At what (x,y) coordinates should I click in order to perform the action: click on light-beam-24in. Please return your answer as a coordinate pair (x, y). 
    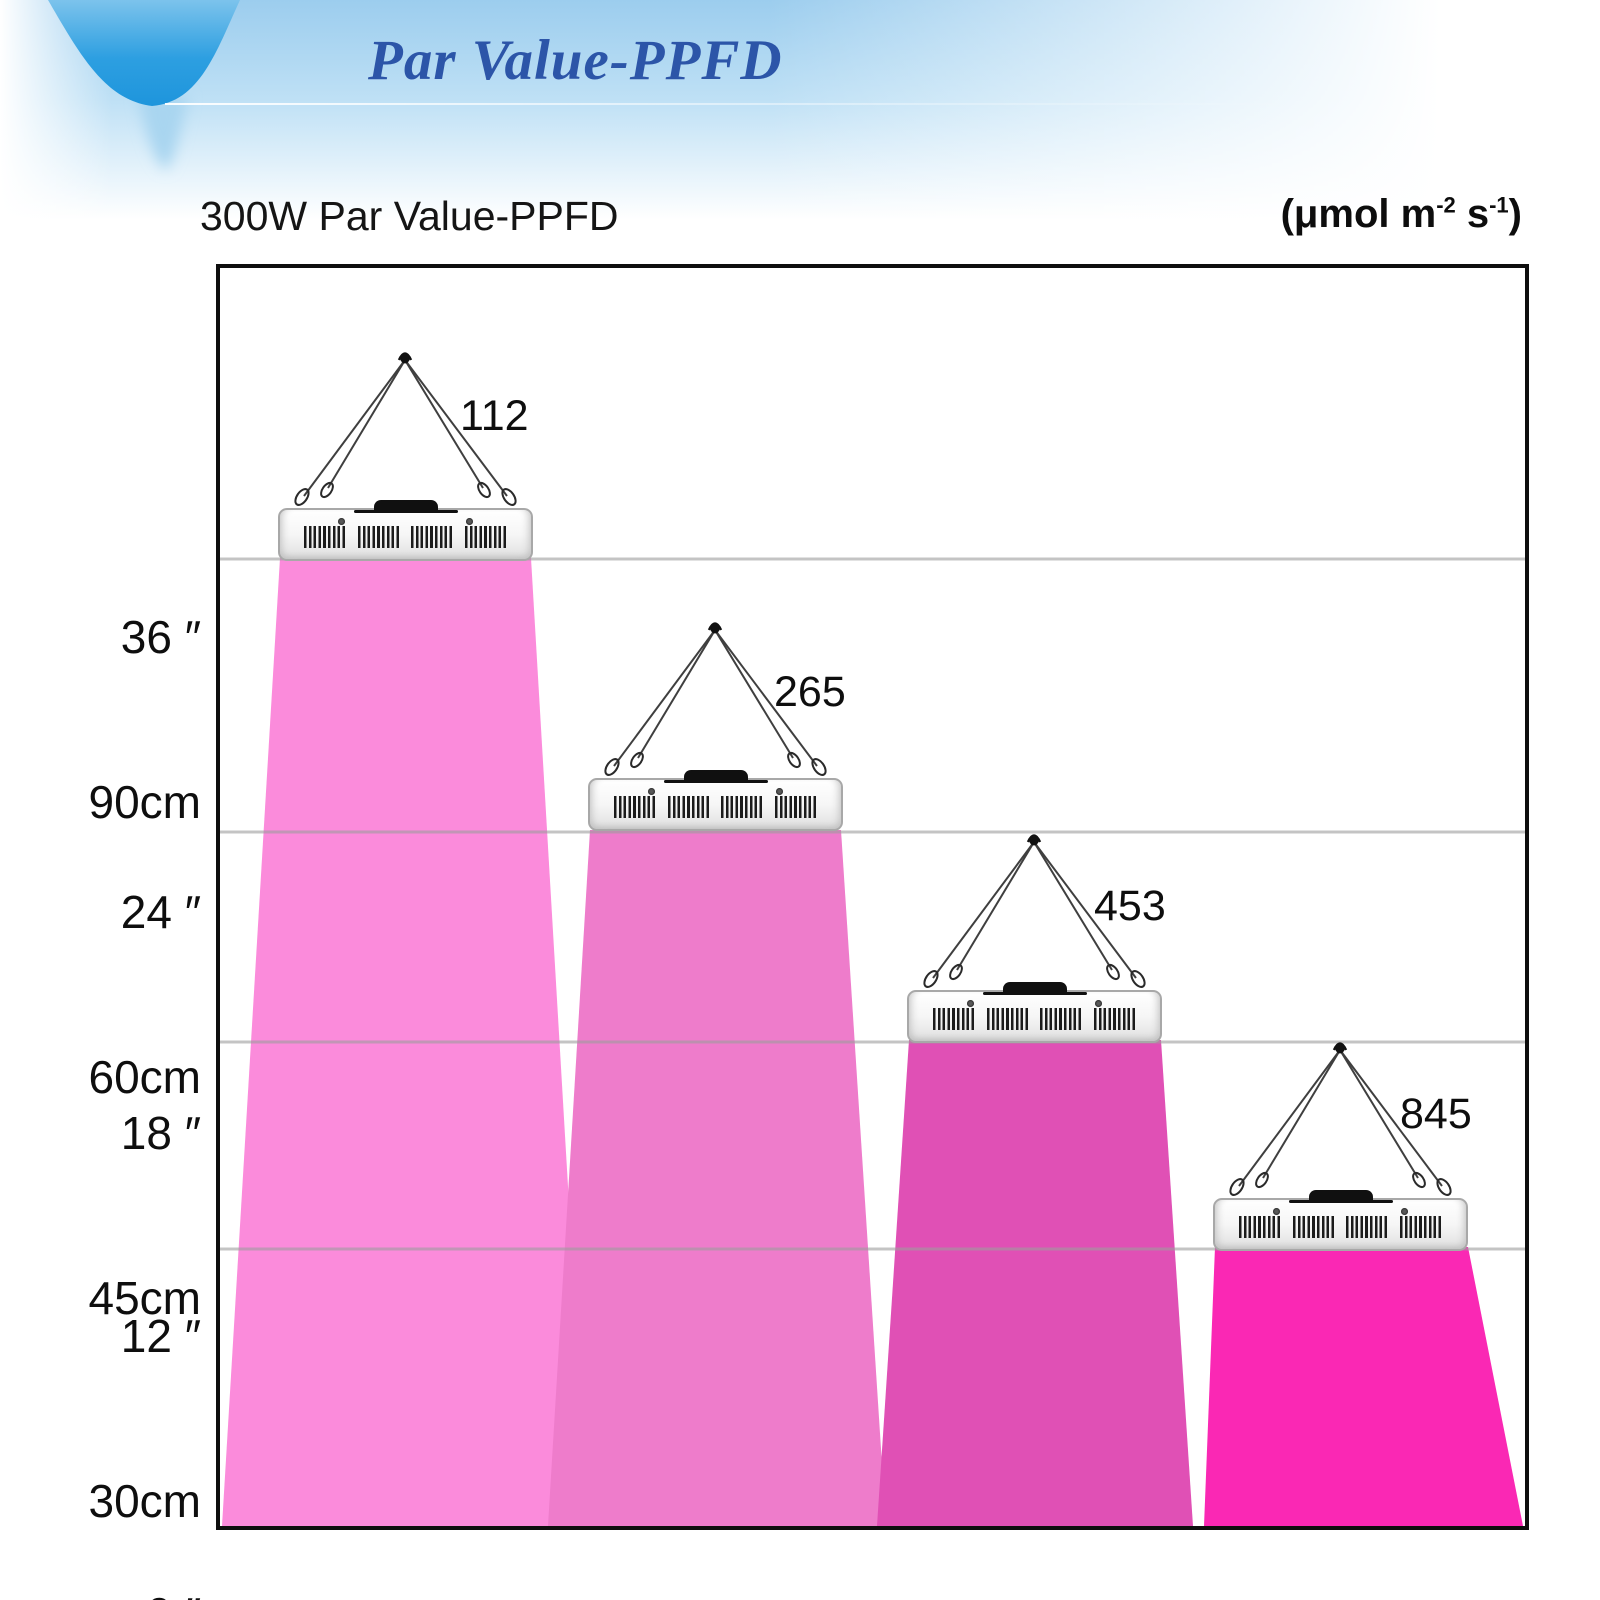
    Looking at the image, I should click on (717, 1178).